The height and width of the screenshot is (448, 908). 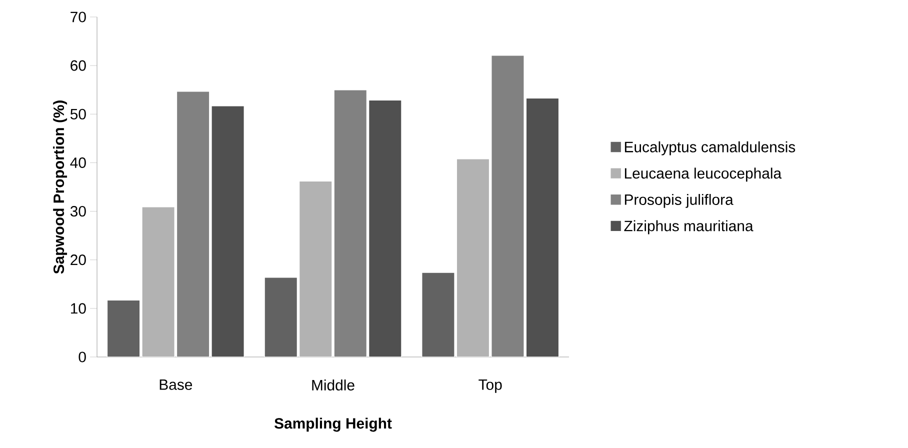 What do you see at coordinates (333, 385) in the screenshot?
I see `x-tick-label: Middle` at bounding box center [333, 385].